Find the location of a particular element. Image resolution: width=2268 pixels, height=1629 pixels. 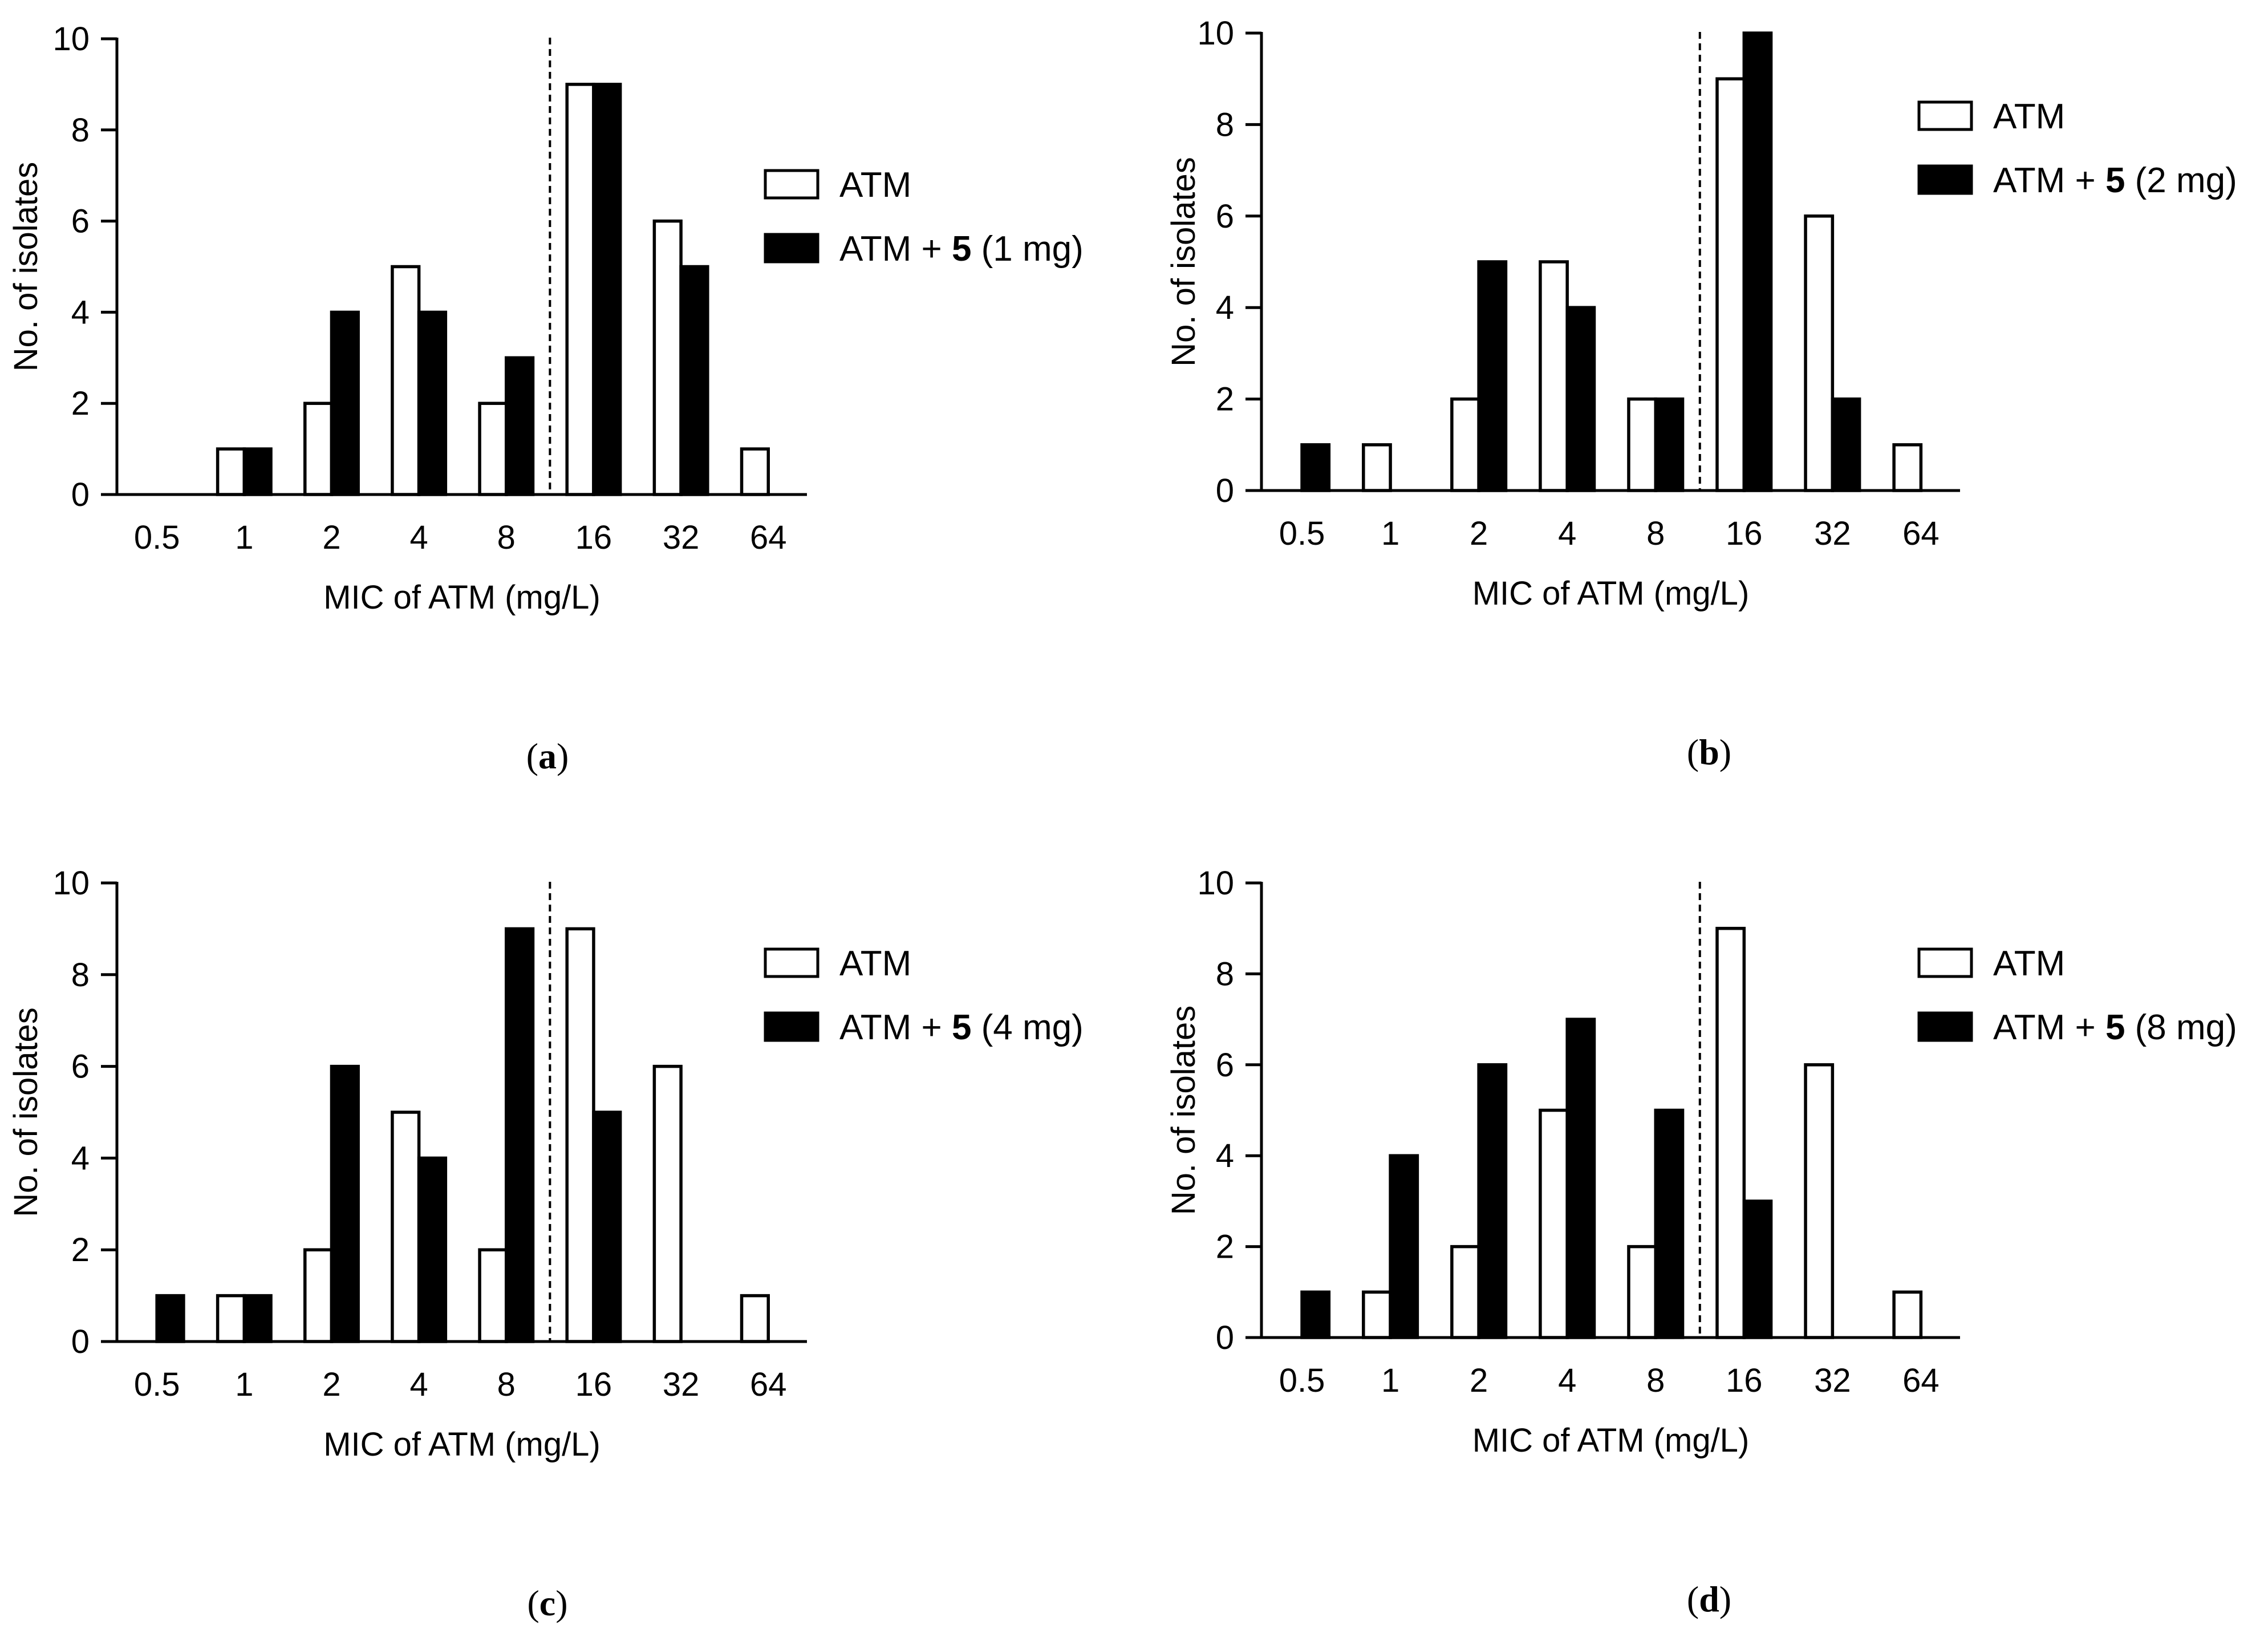

legend-text-part: (4 mg) is located at coordinates (1027, 1027).